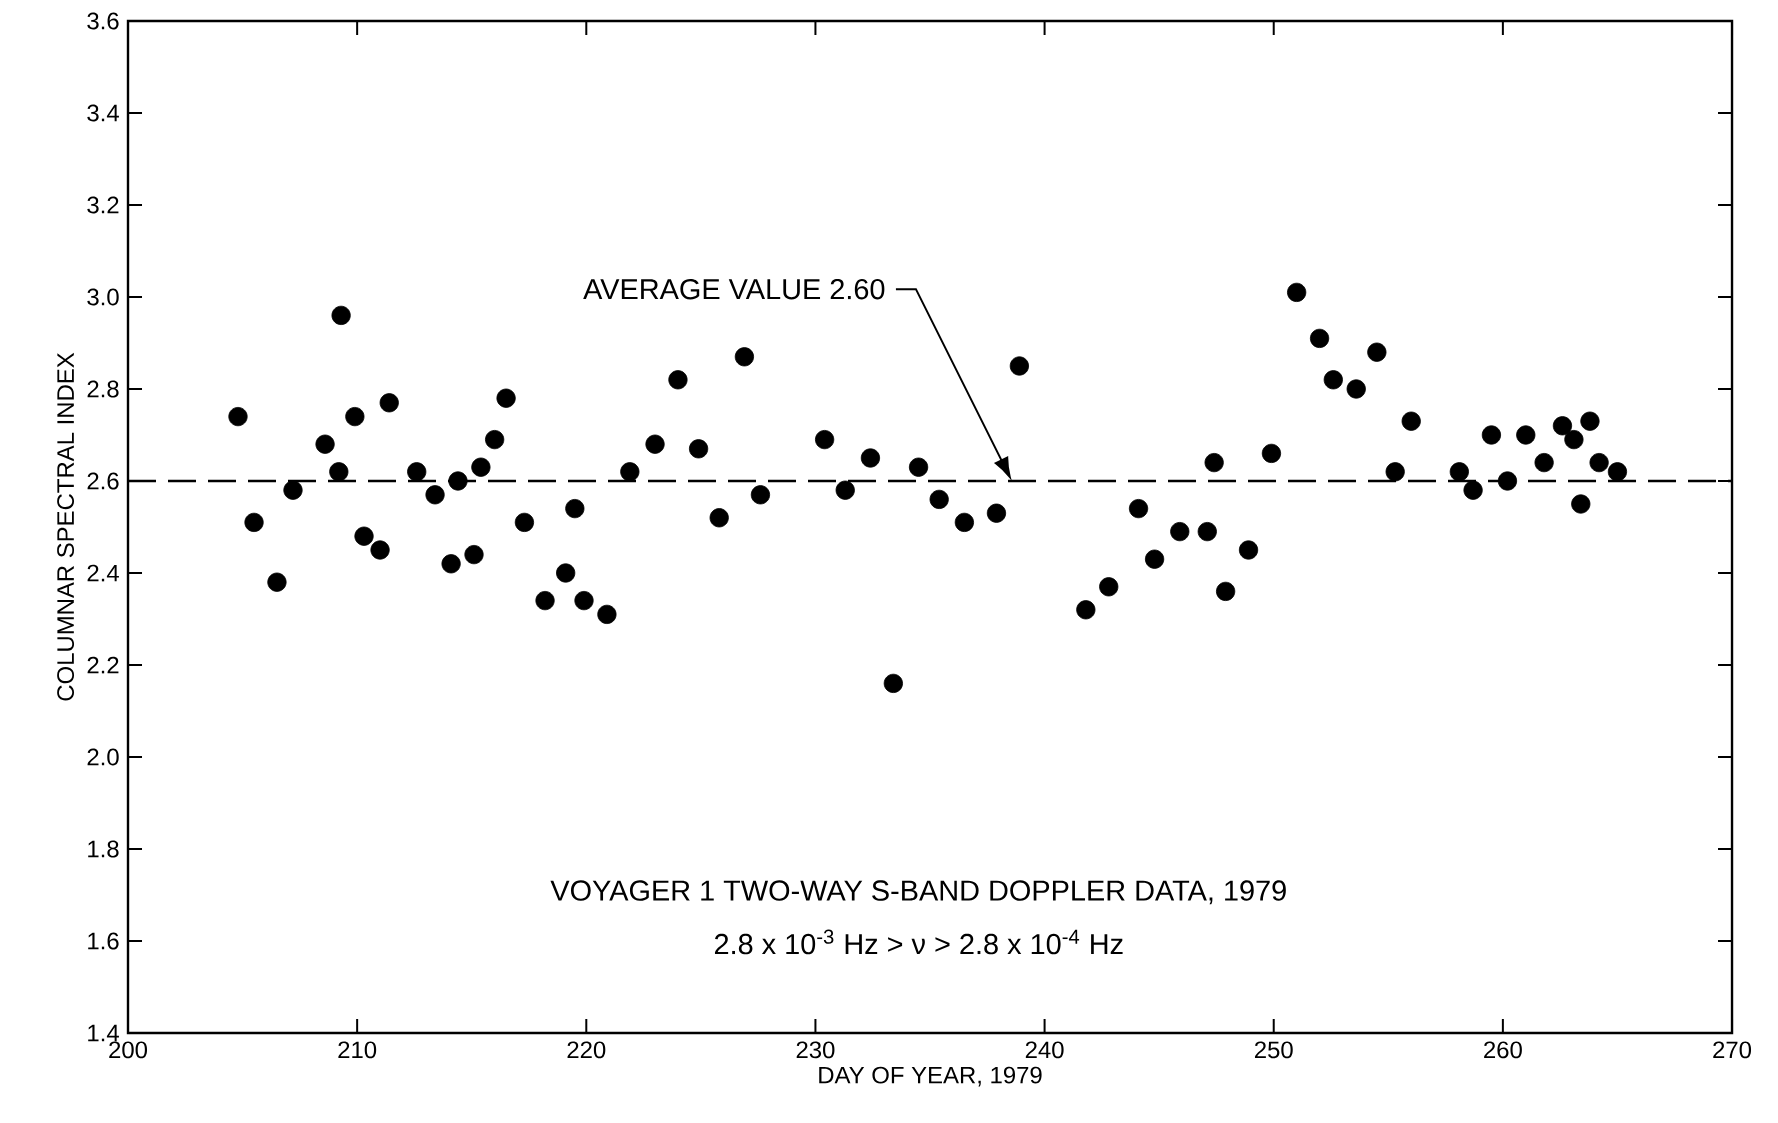 This screenshot has height=1123, width=1778. Describe the element at coordinates (815, 1050) in the screenshot. I see `x-tick-label: 230` at that location.